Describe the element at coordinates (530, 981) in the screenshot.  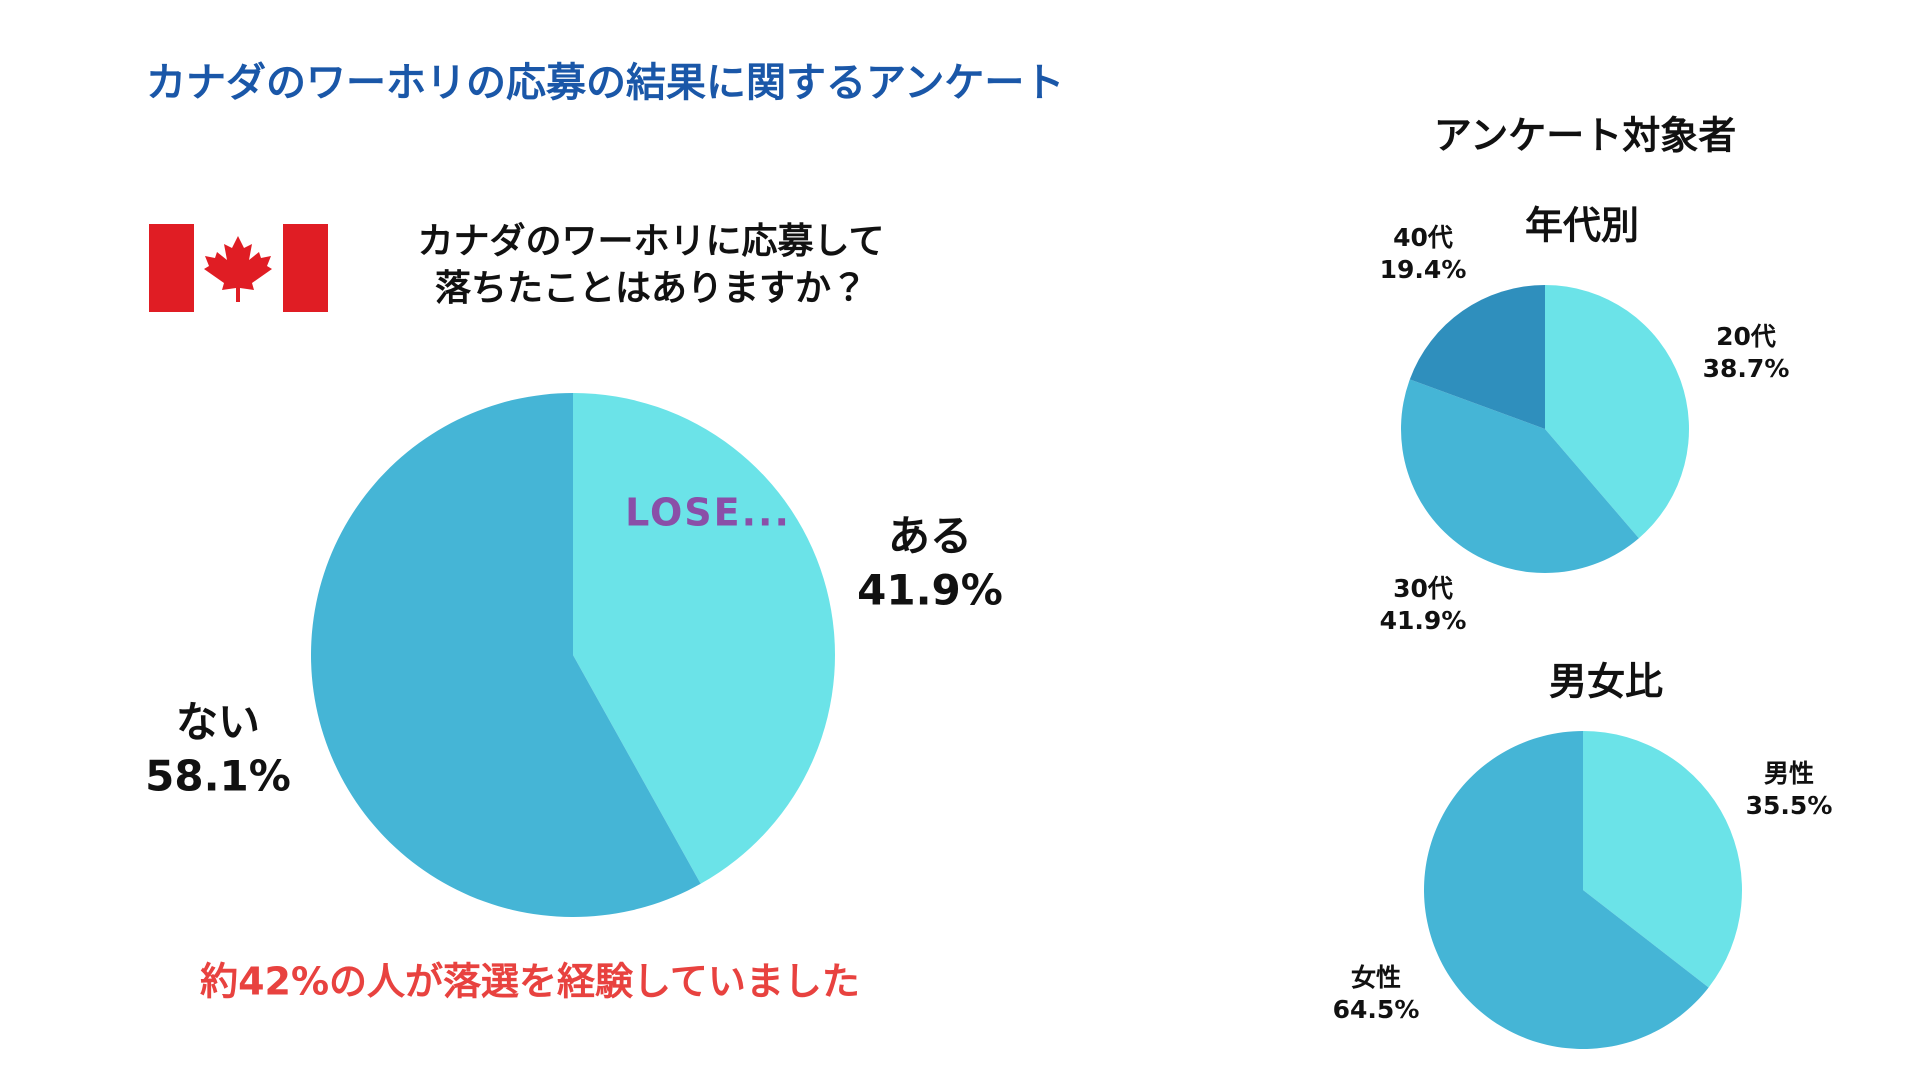
I see `note: 約42%の人が落選を経験していました` at that location.